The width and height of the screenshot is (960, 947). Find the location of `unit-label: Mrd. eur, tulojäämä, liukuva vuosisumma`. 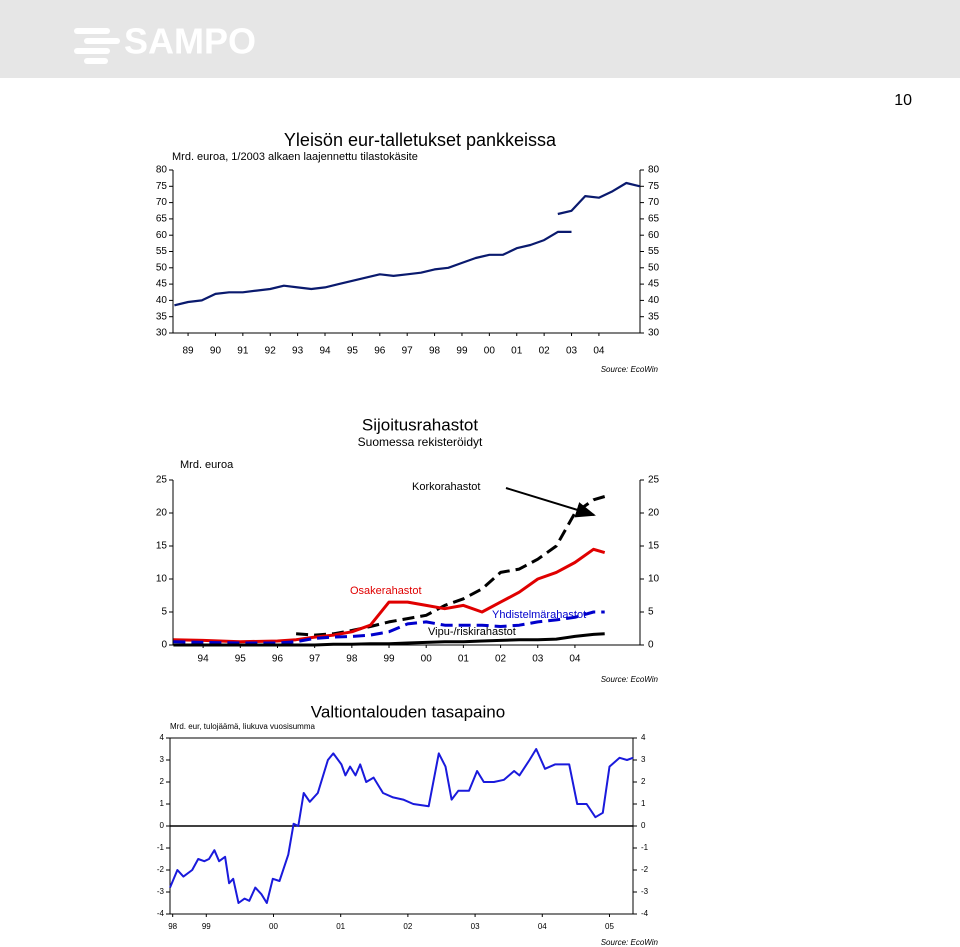

unit-label: Mrd. eur, tulojäämä, liukuva vuosisumma is located at coordinates (243, 726).